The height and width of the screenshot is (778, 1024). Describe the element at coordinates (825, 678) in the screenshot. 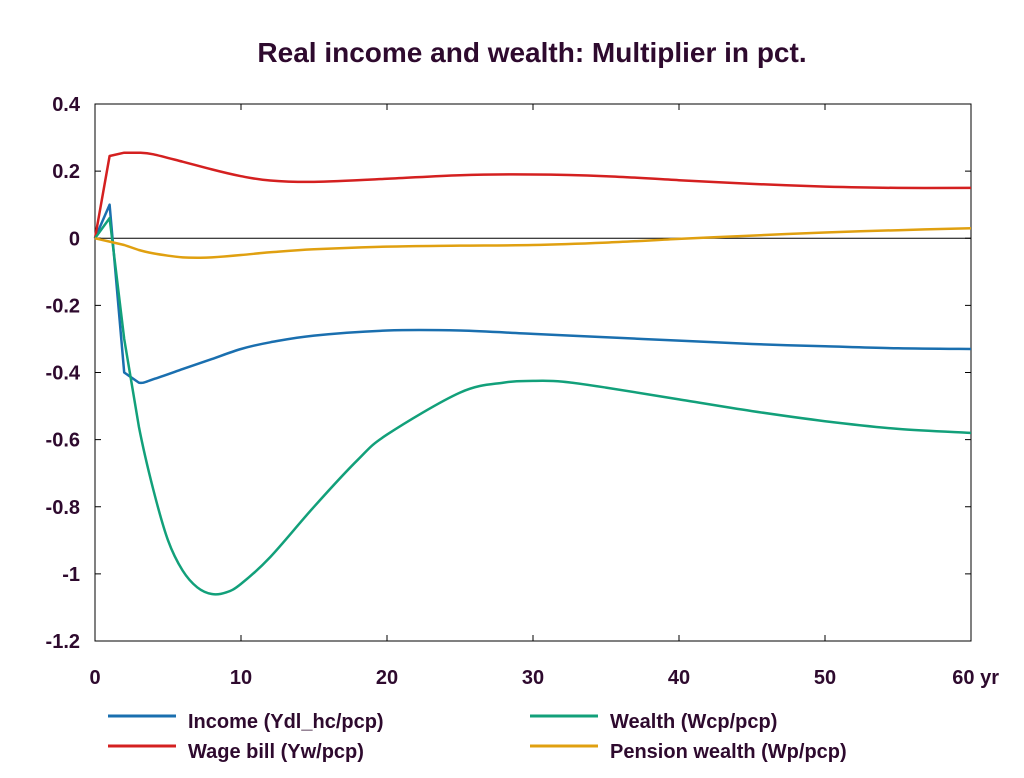

I see `x-tick-label: 50` at that location.